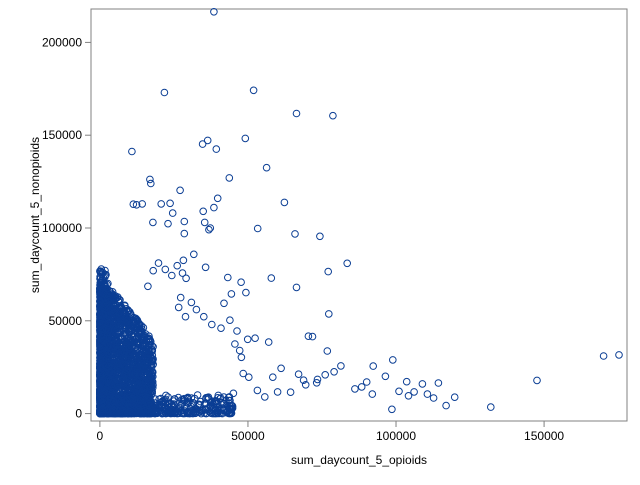  I want to click on y-axis: 0 50000 100000 150000 200000, so click(66, 228).